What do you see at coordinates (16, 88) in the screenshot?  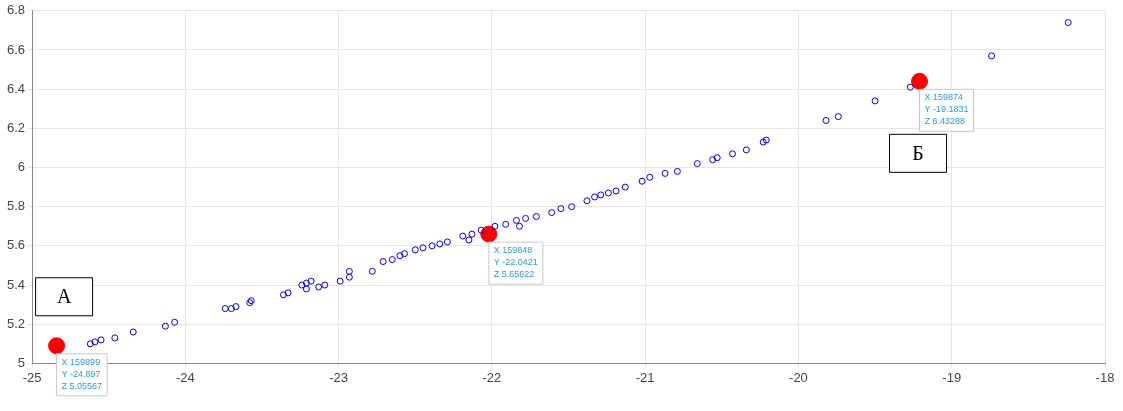 I see `y-tick-label: 6.4` at bounding box center [16, 88].